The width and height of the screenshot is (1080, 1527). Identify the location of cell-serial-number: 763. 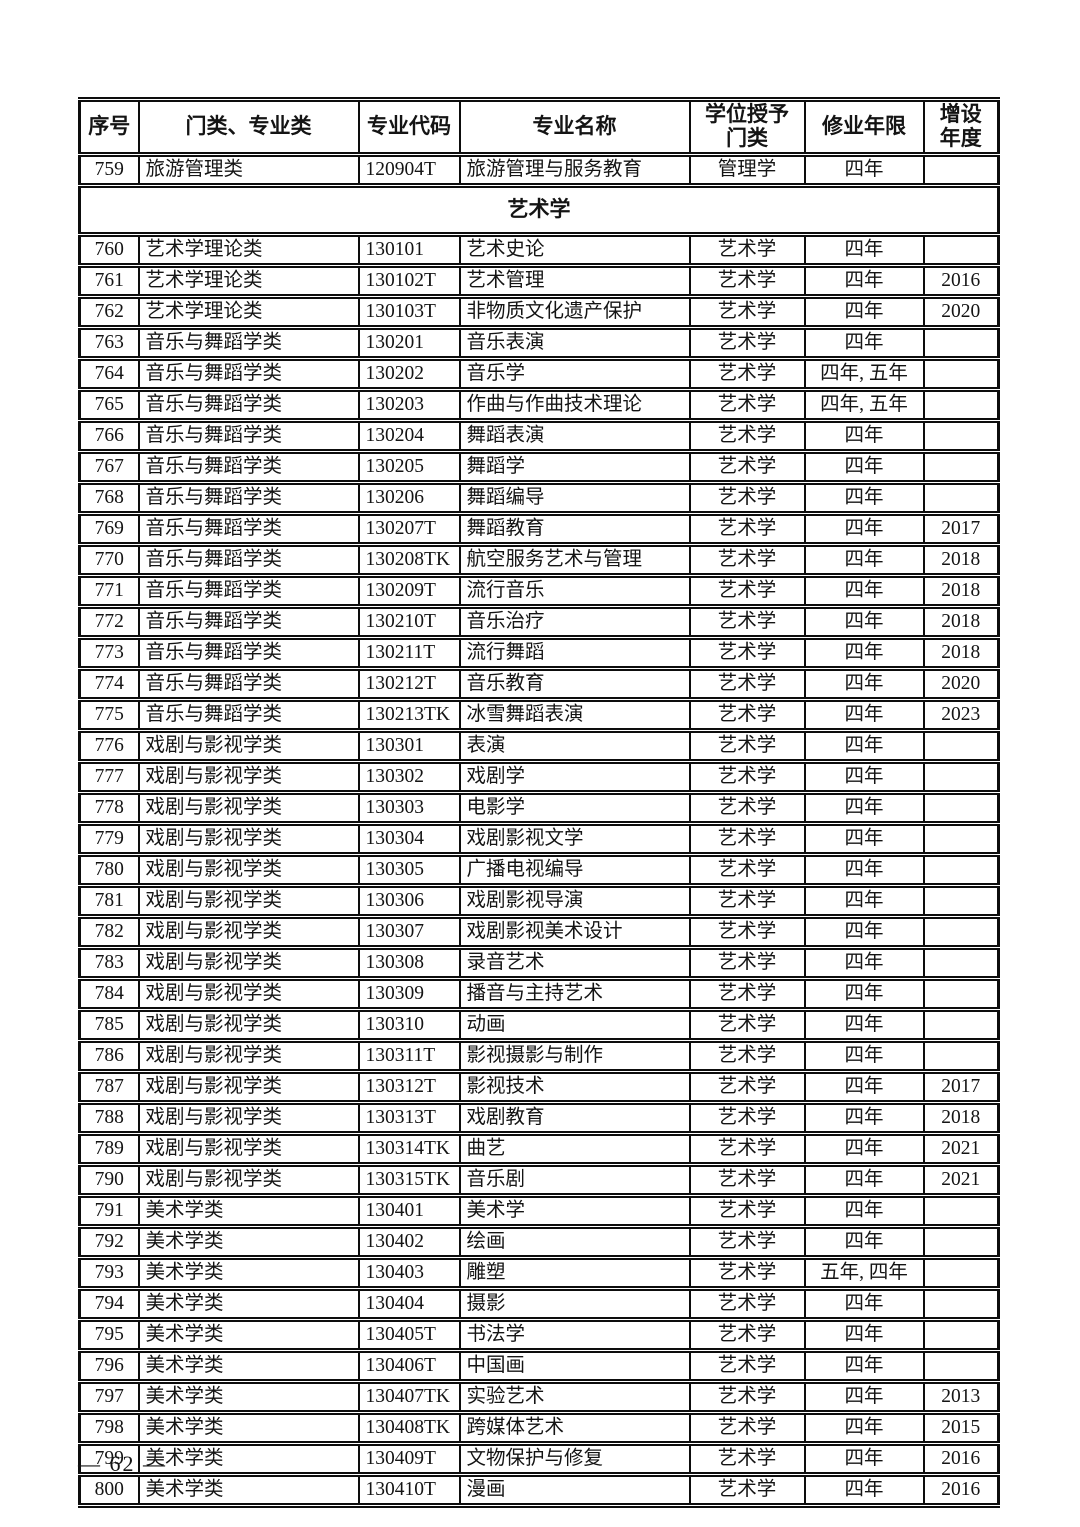
(109, 343).